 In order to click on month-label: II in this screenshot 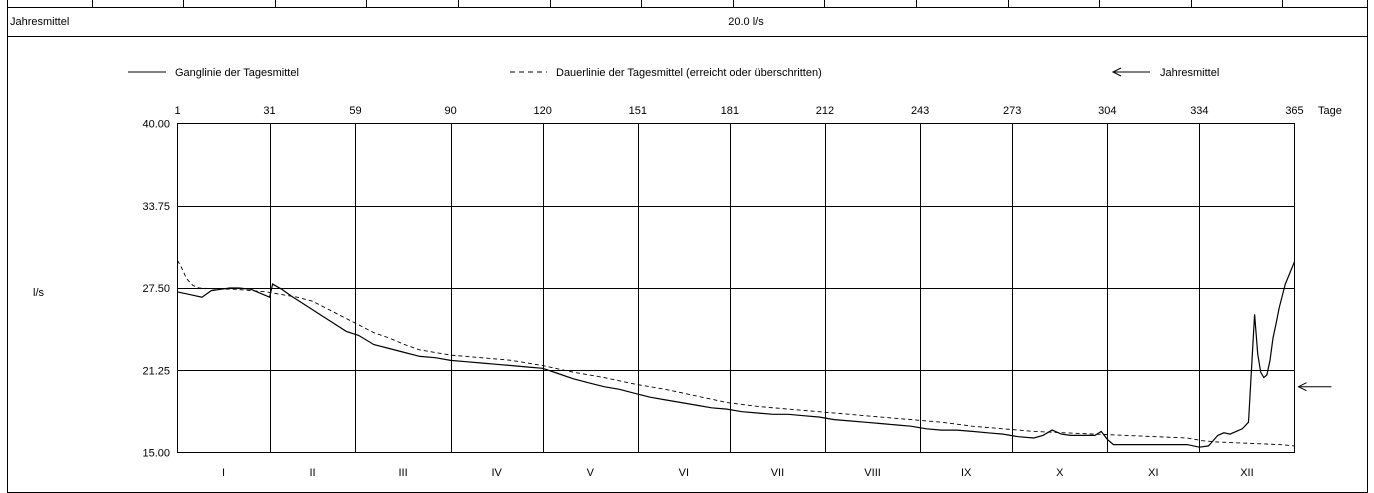, I will do `click(312, 473)`.